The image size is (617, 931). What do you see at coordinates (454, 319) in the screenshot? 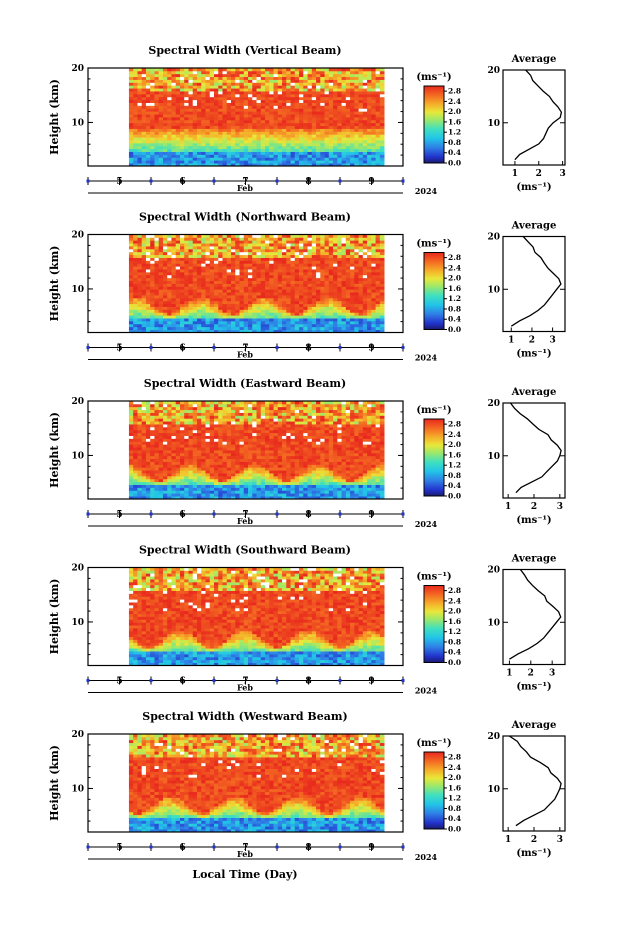
I see `colorbar-tick-label: 0.4` at bounding box center [454, 319].